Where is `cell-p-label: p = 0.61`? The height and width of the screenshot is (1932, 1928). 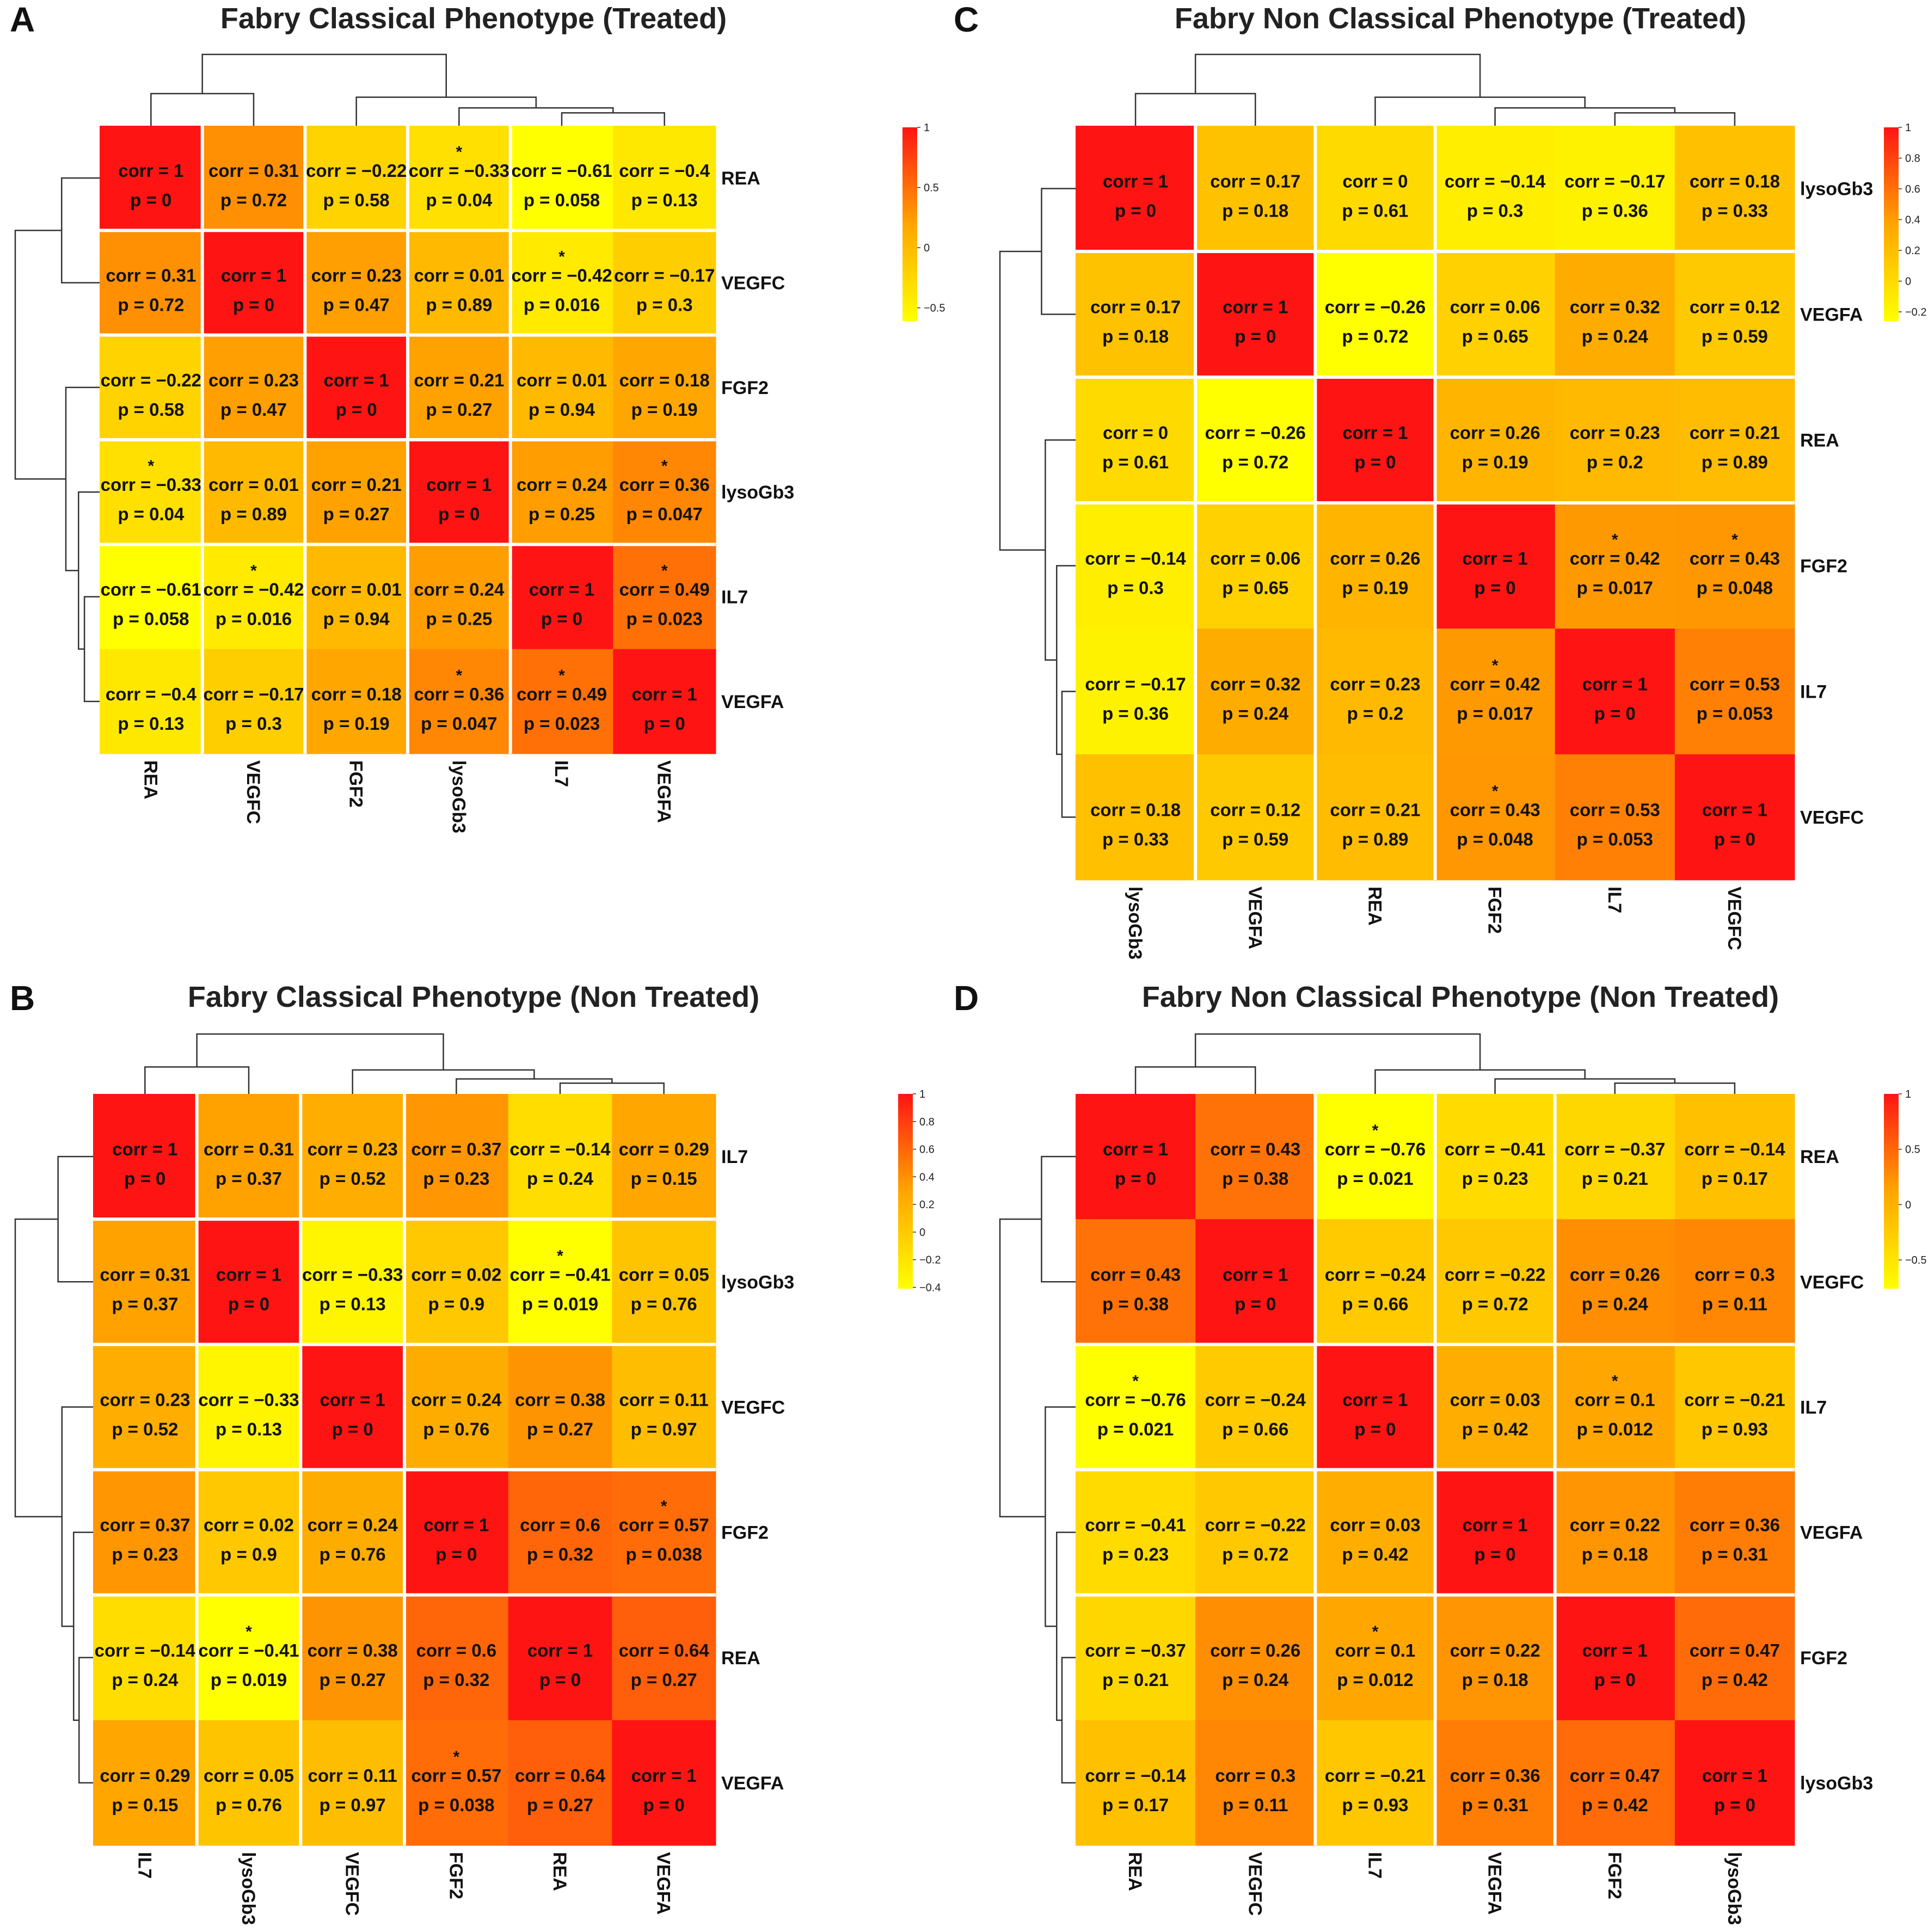 cell-p-label: p = 0.61 is located at coordinates (1375, 211).